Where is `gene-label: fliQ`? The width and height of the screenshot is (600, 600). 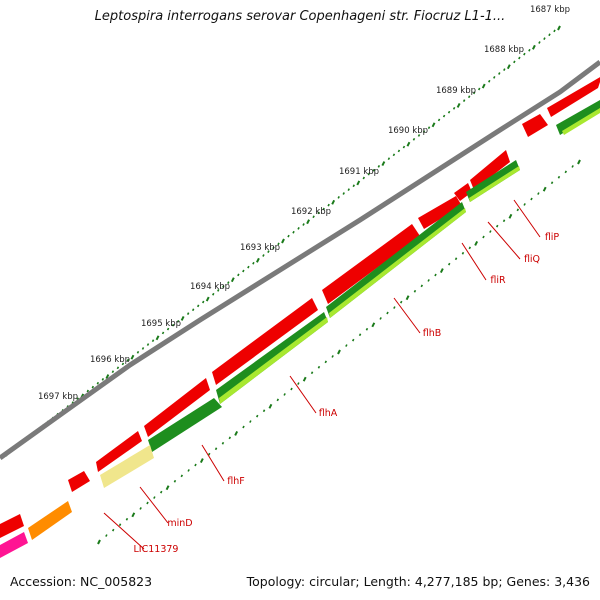 gene-label: fliQ is located at coordinates (532, 259).